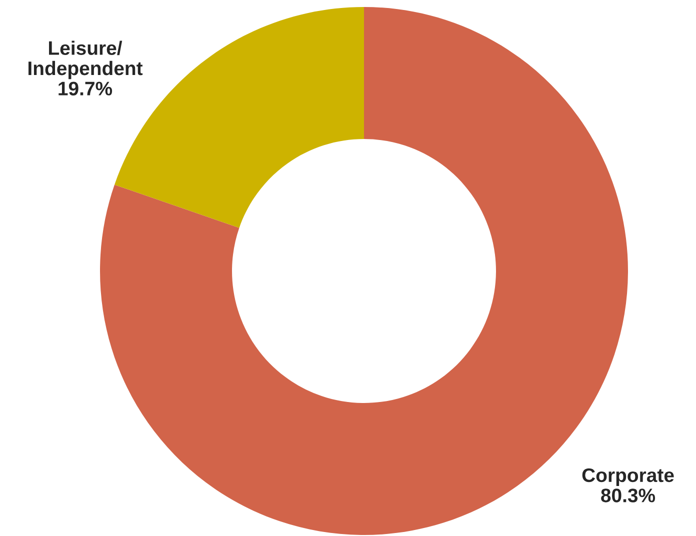 Image resolution: width=696 pixels, height=536 pixels. I want to click on slice-label: Corporate, so click(628, 477).